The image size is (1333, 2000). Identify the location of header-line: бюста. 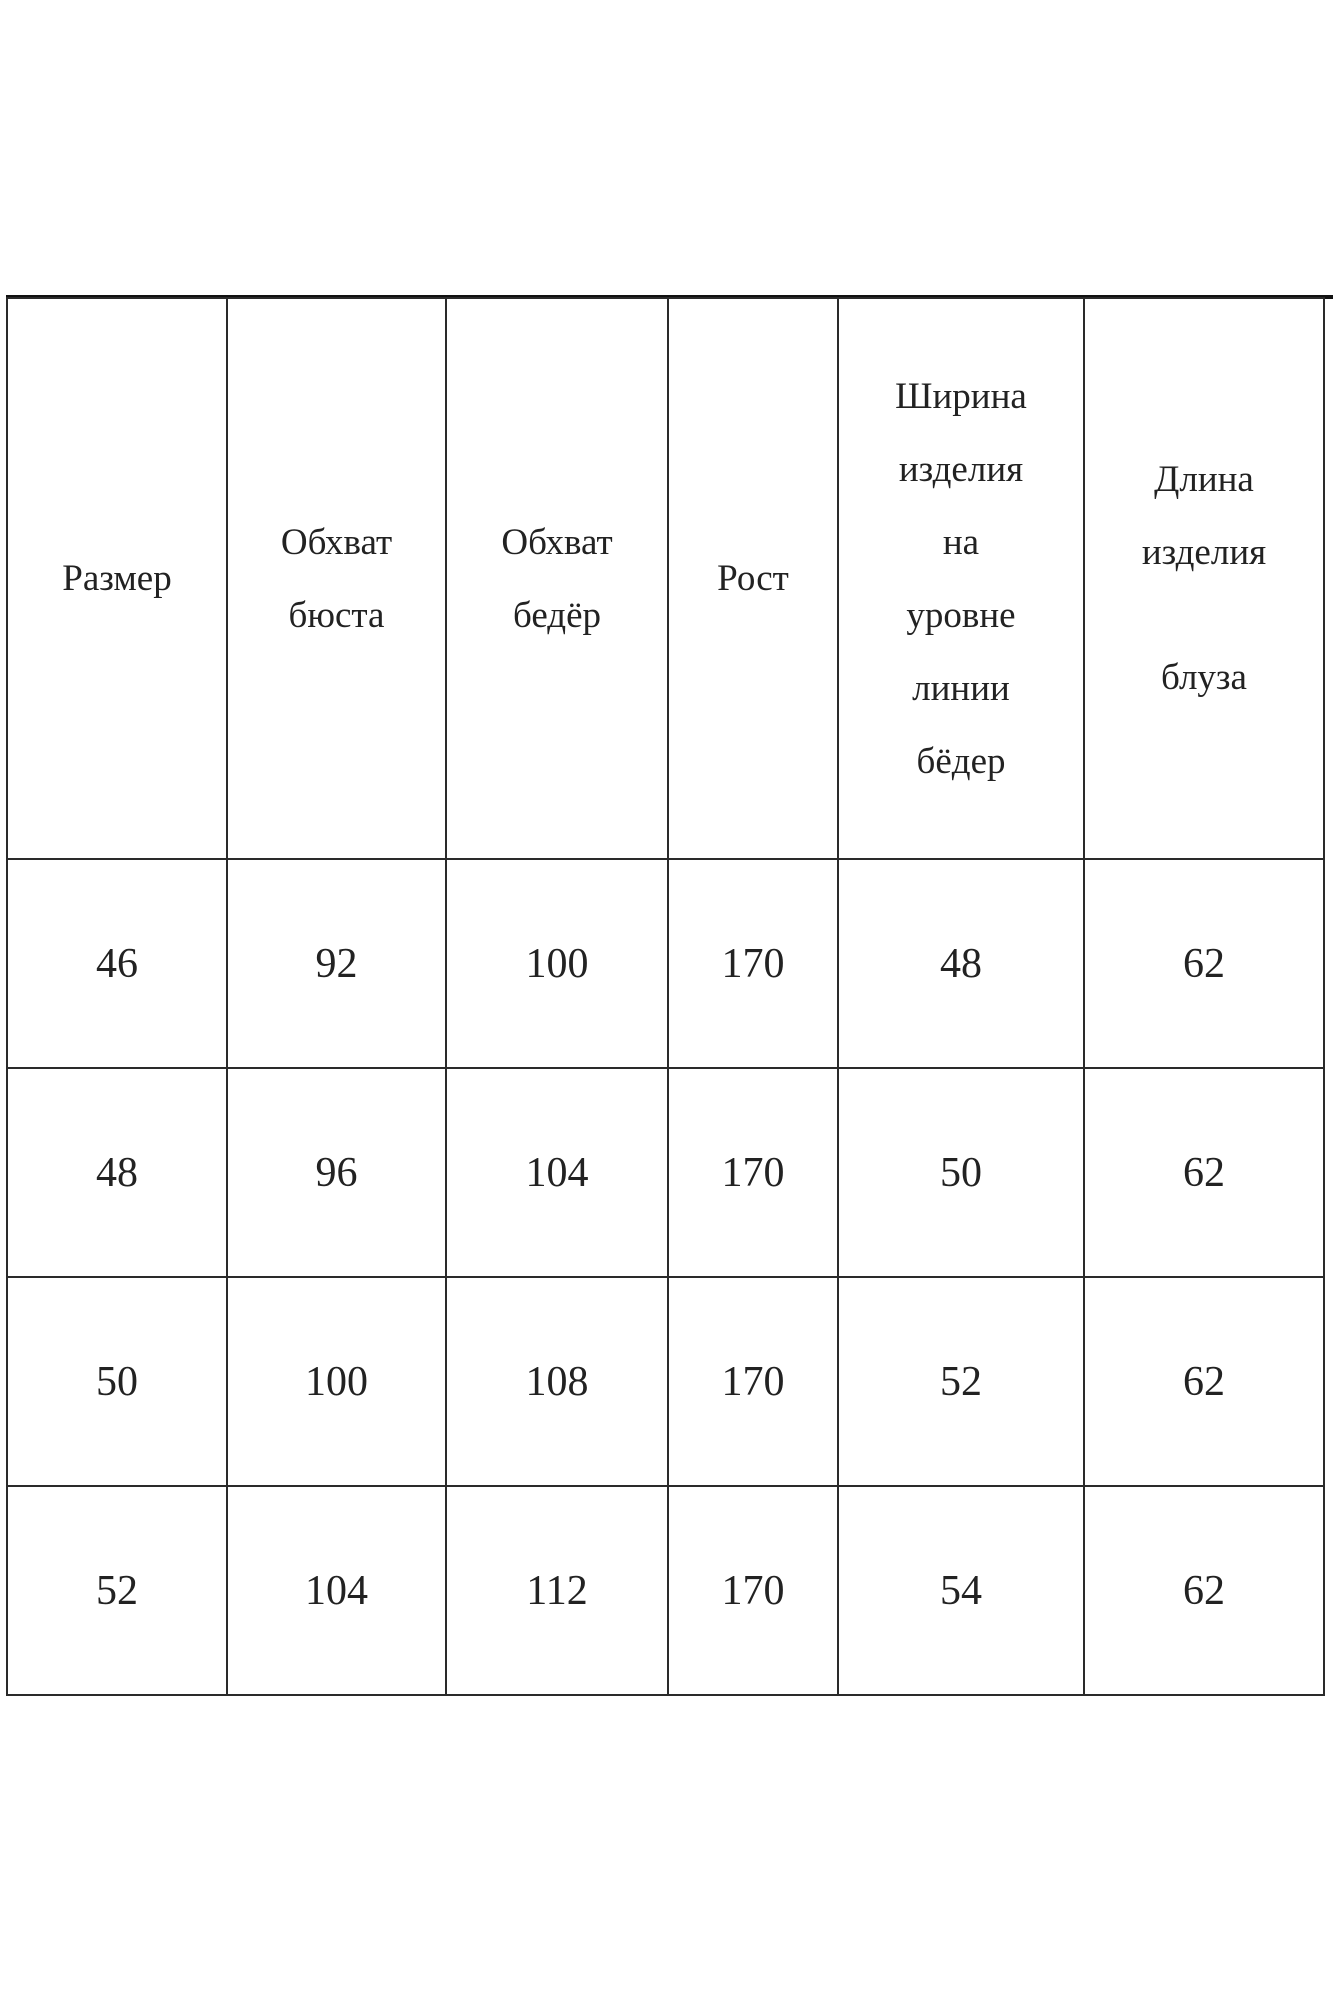
(336, 615).